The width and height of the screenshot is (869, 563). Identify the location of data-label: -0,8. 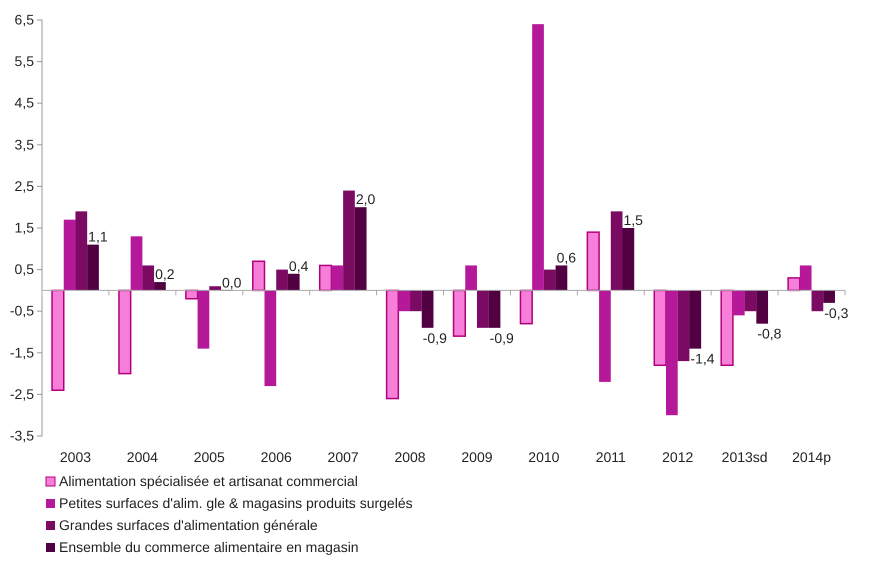
(769, 334).